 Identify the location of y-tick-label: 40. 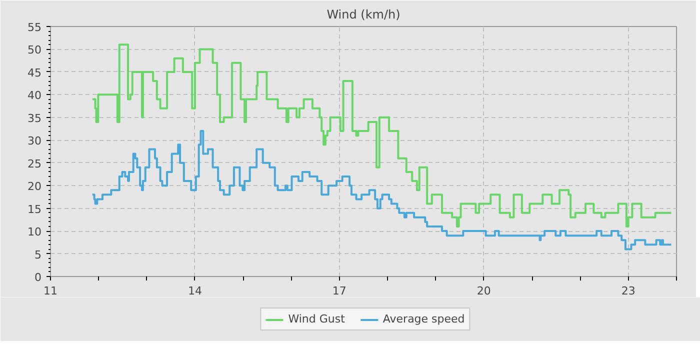
(35, 95).